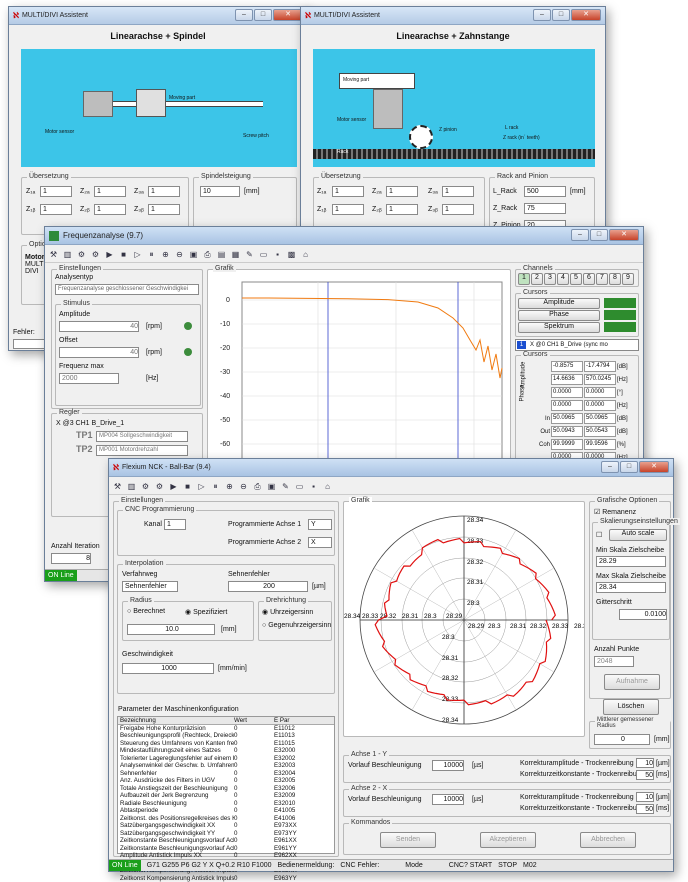 This screenshot has width=688, height=882. I want to click on senden-button: Senden, so click(408, 840).